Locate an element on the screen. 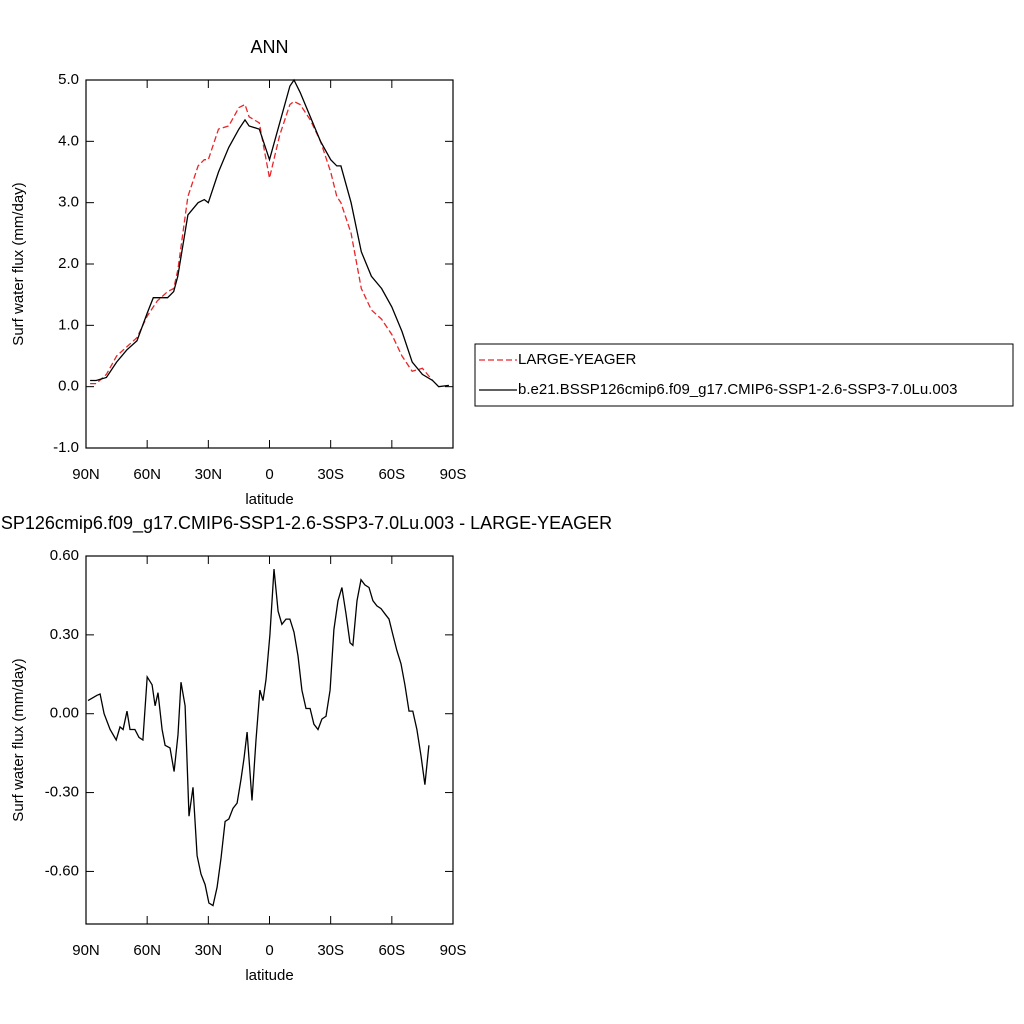 The width and height of the screenshot is (1024, 1024). y-tick-label: 0.00 is located at coordinates (64, 713).